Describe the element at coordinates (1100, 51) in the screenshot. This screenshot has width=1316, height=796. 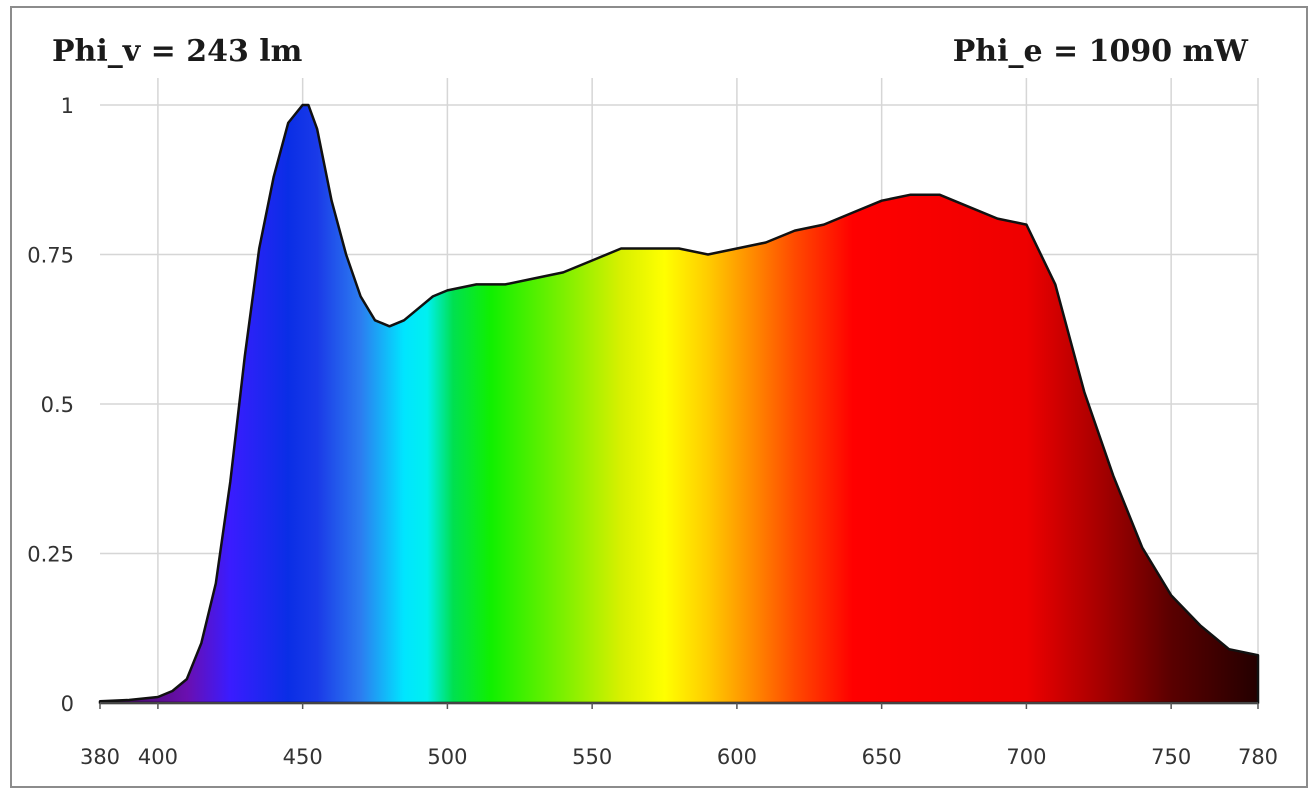
I see `radiant-flux-label: Phi_e = 1090 mW` at that location.